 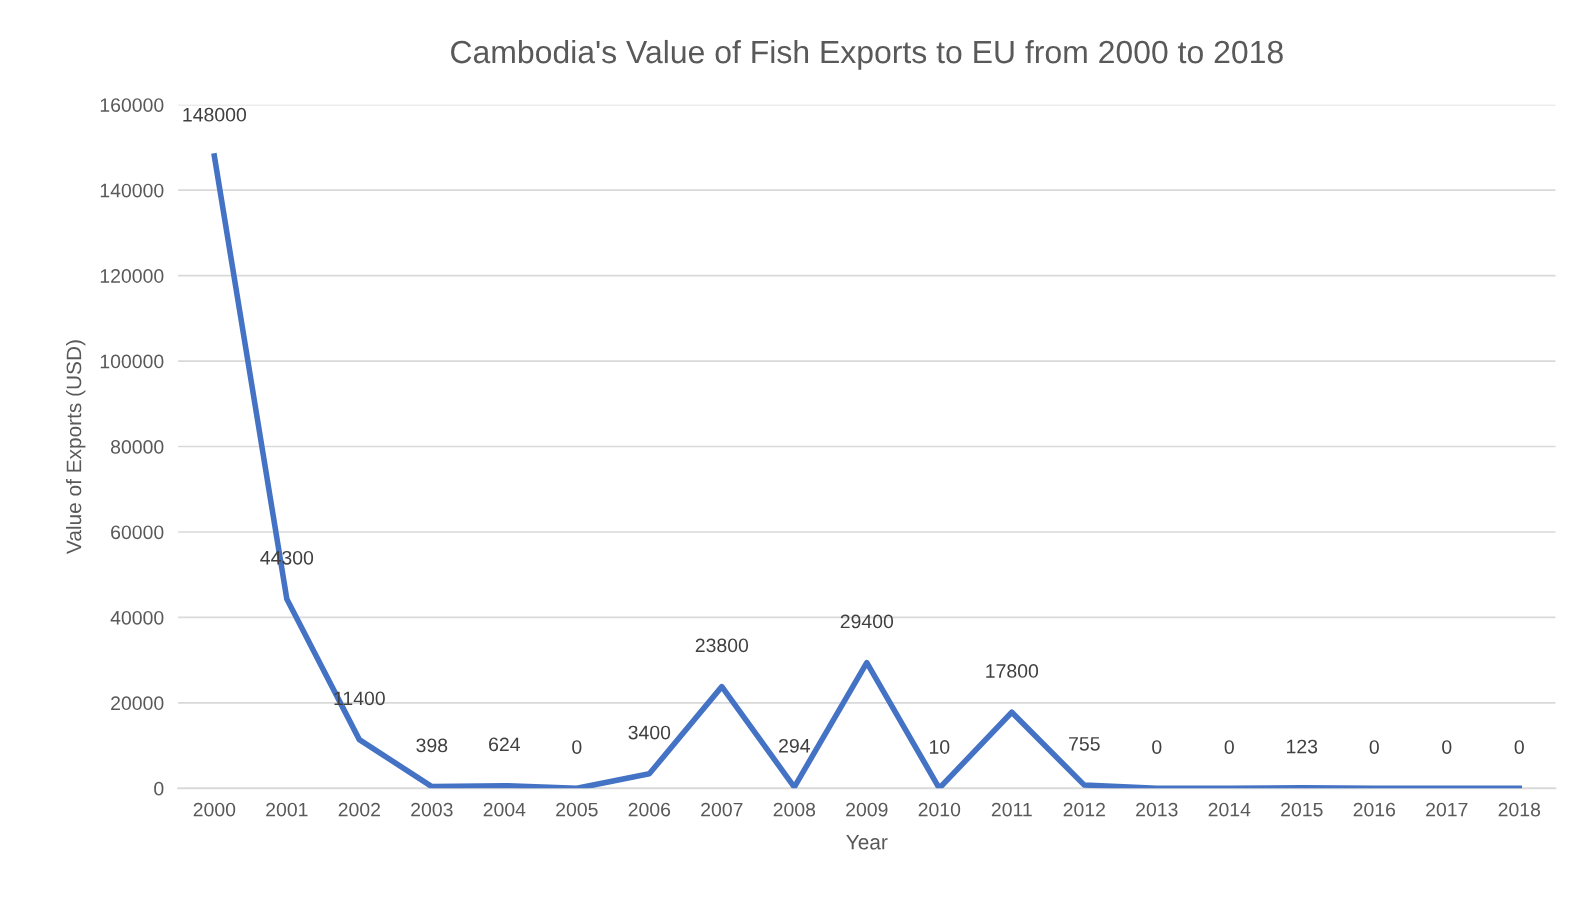 I want to click on x-tick-label: 2002, so click(x=359, y=809).